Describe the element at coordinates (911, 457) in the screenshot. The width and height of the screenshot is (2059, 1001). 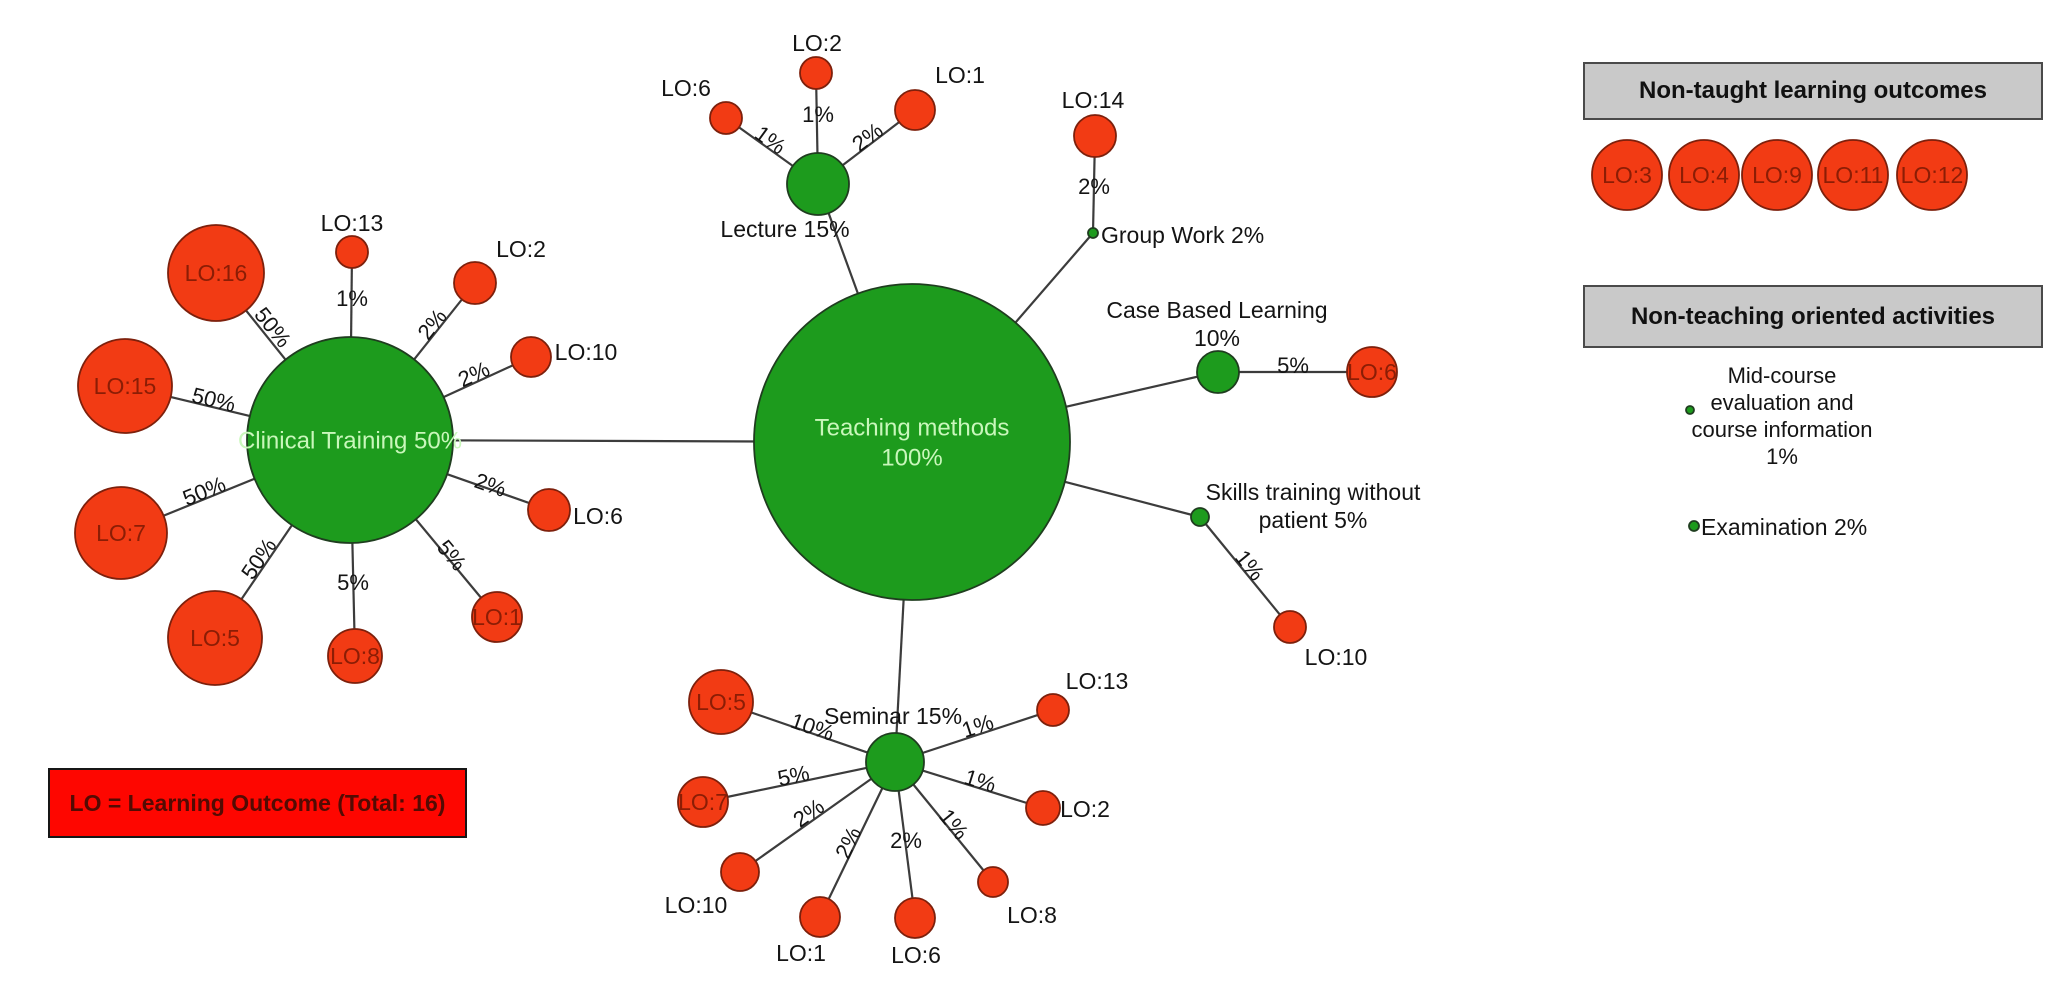
I see `node-label-teaching-line2: 100%` at that location.